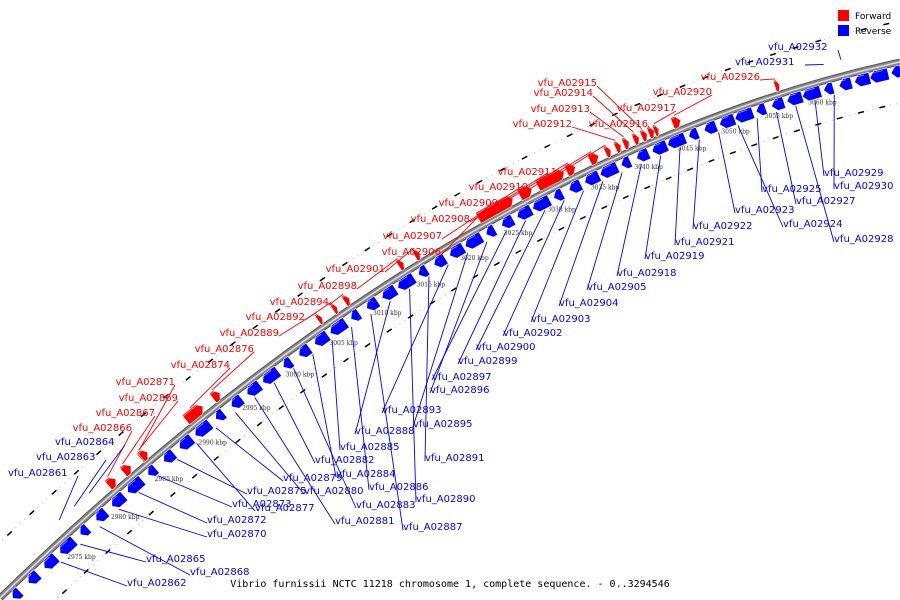 Image resolution: width=900 pixels, height=600 pixels. I want to click on reverse-gene-label: vfu_A02899, so click(487, 361).